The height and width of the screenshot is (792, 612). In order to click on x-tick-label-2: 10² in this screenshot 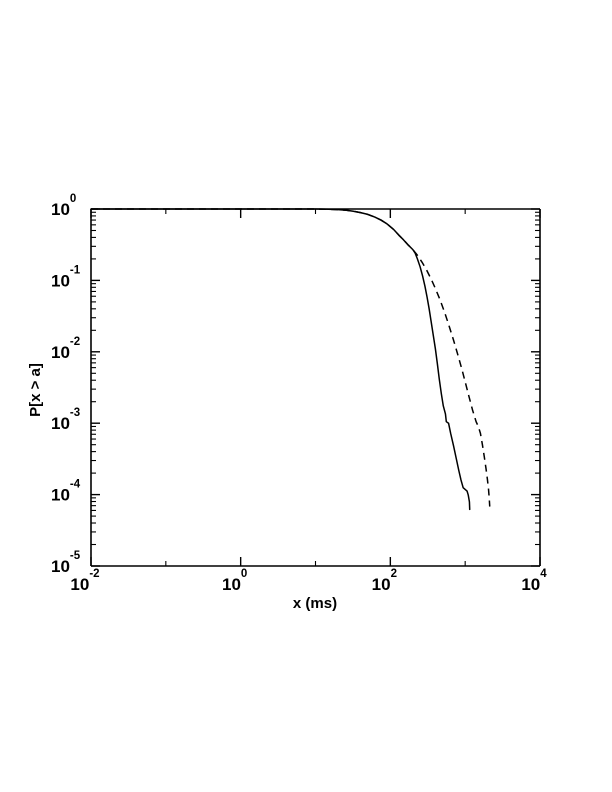, I will do `click(384, 581)`.